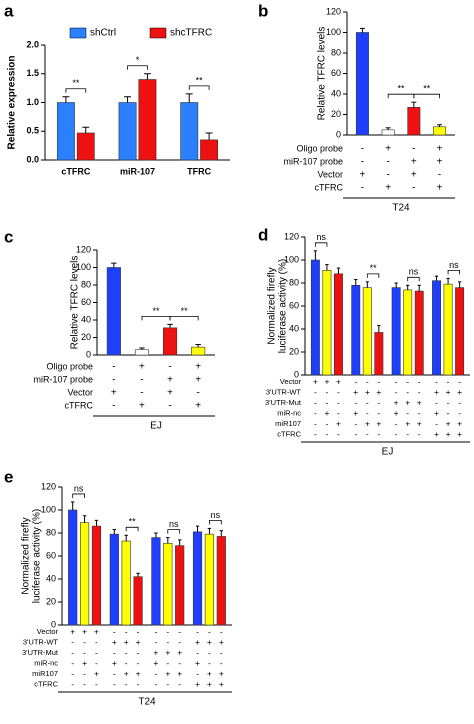  I want to click on group-label: T24, so click(401, 208).